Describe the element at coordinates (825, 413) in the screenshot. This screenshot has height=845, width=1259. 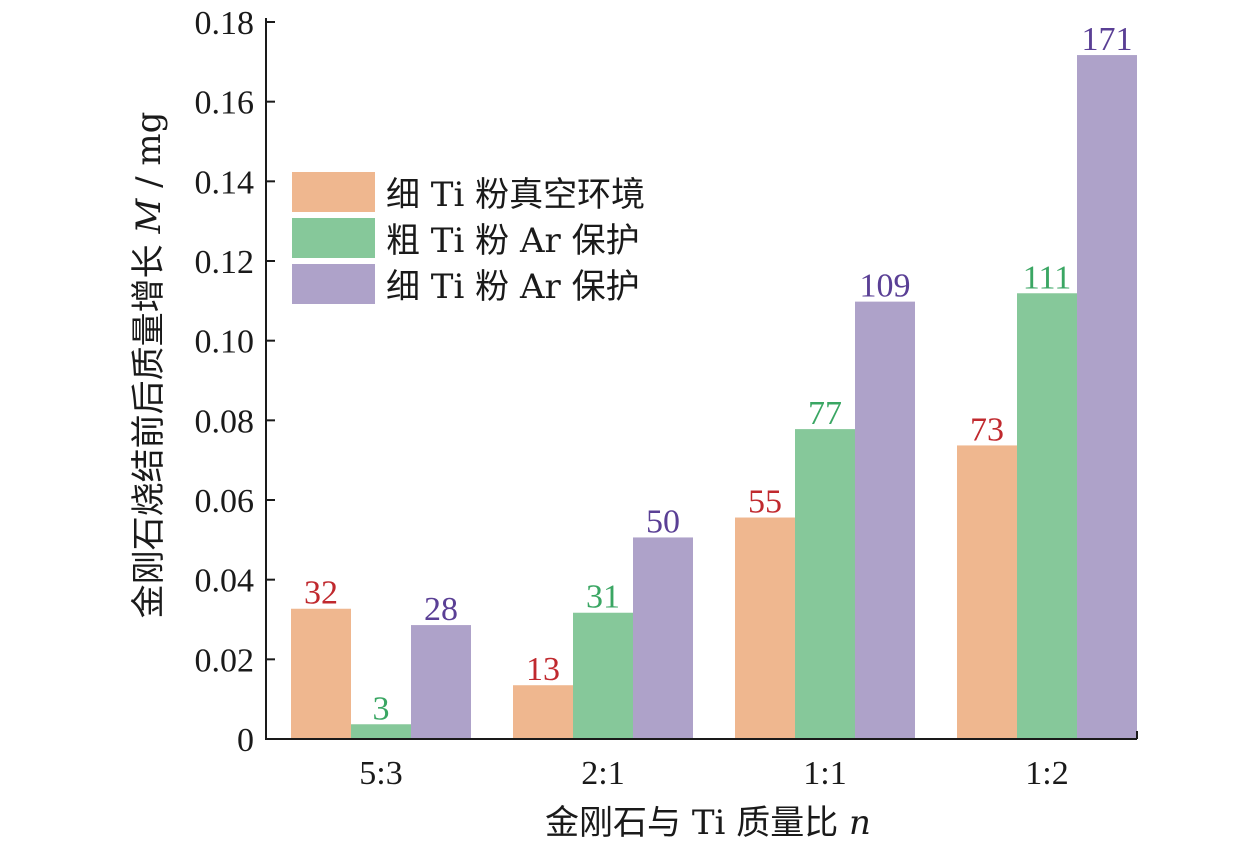
I see `data-label-series2-1-1: 77` at that location.